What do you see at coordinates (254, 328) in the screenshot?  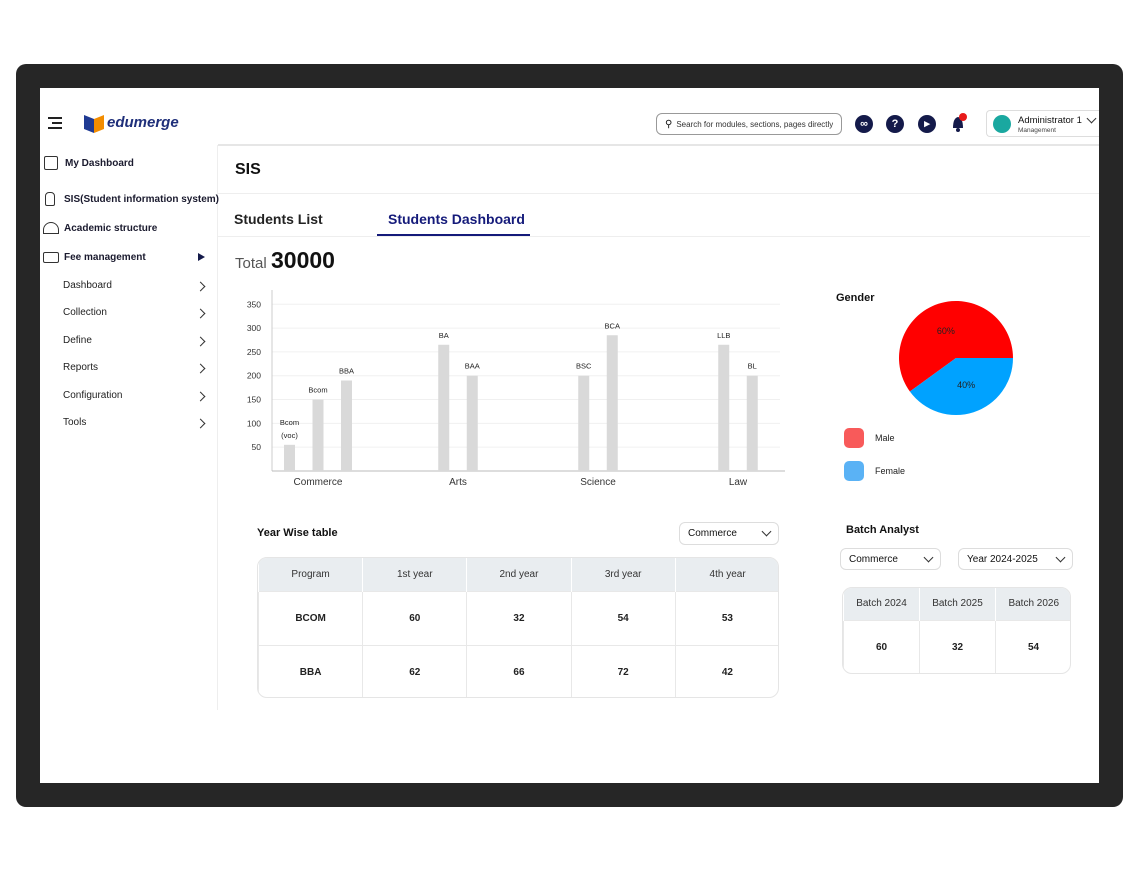 I see `y-tick-label: 300` at bounding box center [254, 328].